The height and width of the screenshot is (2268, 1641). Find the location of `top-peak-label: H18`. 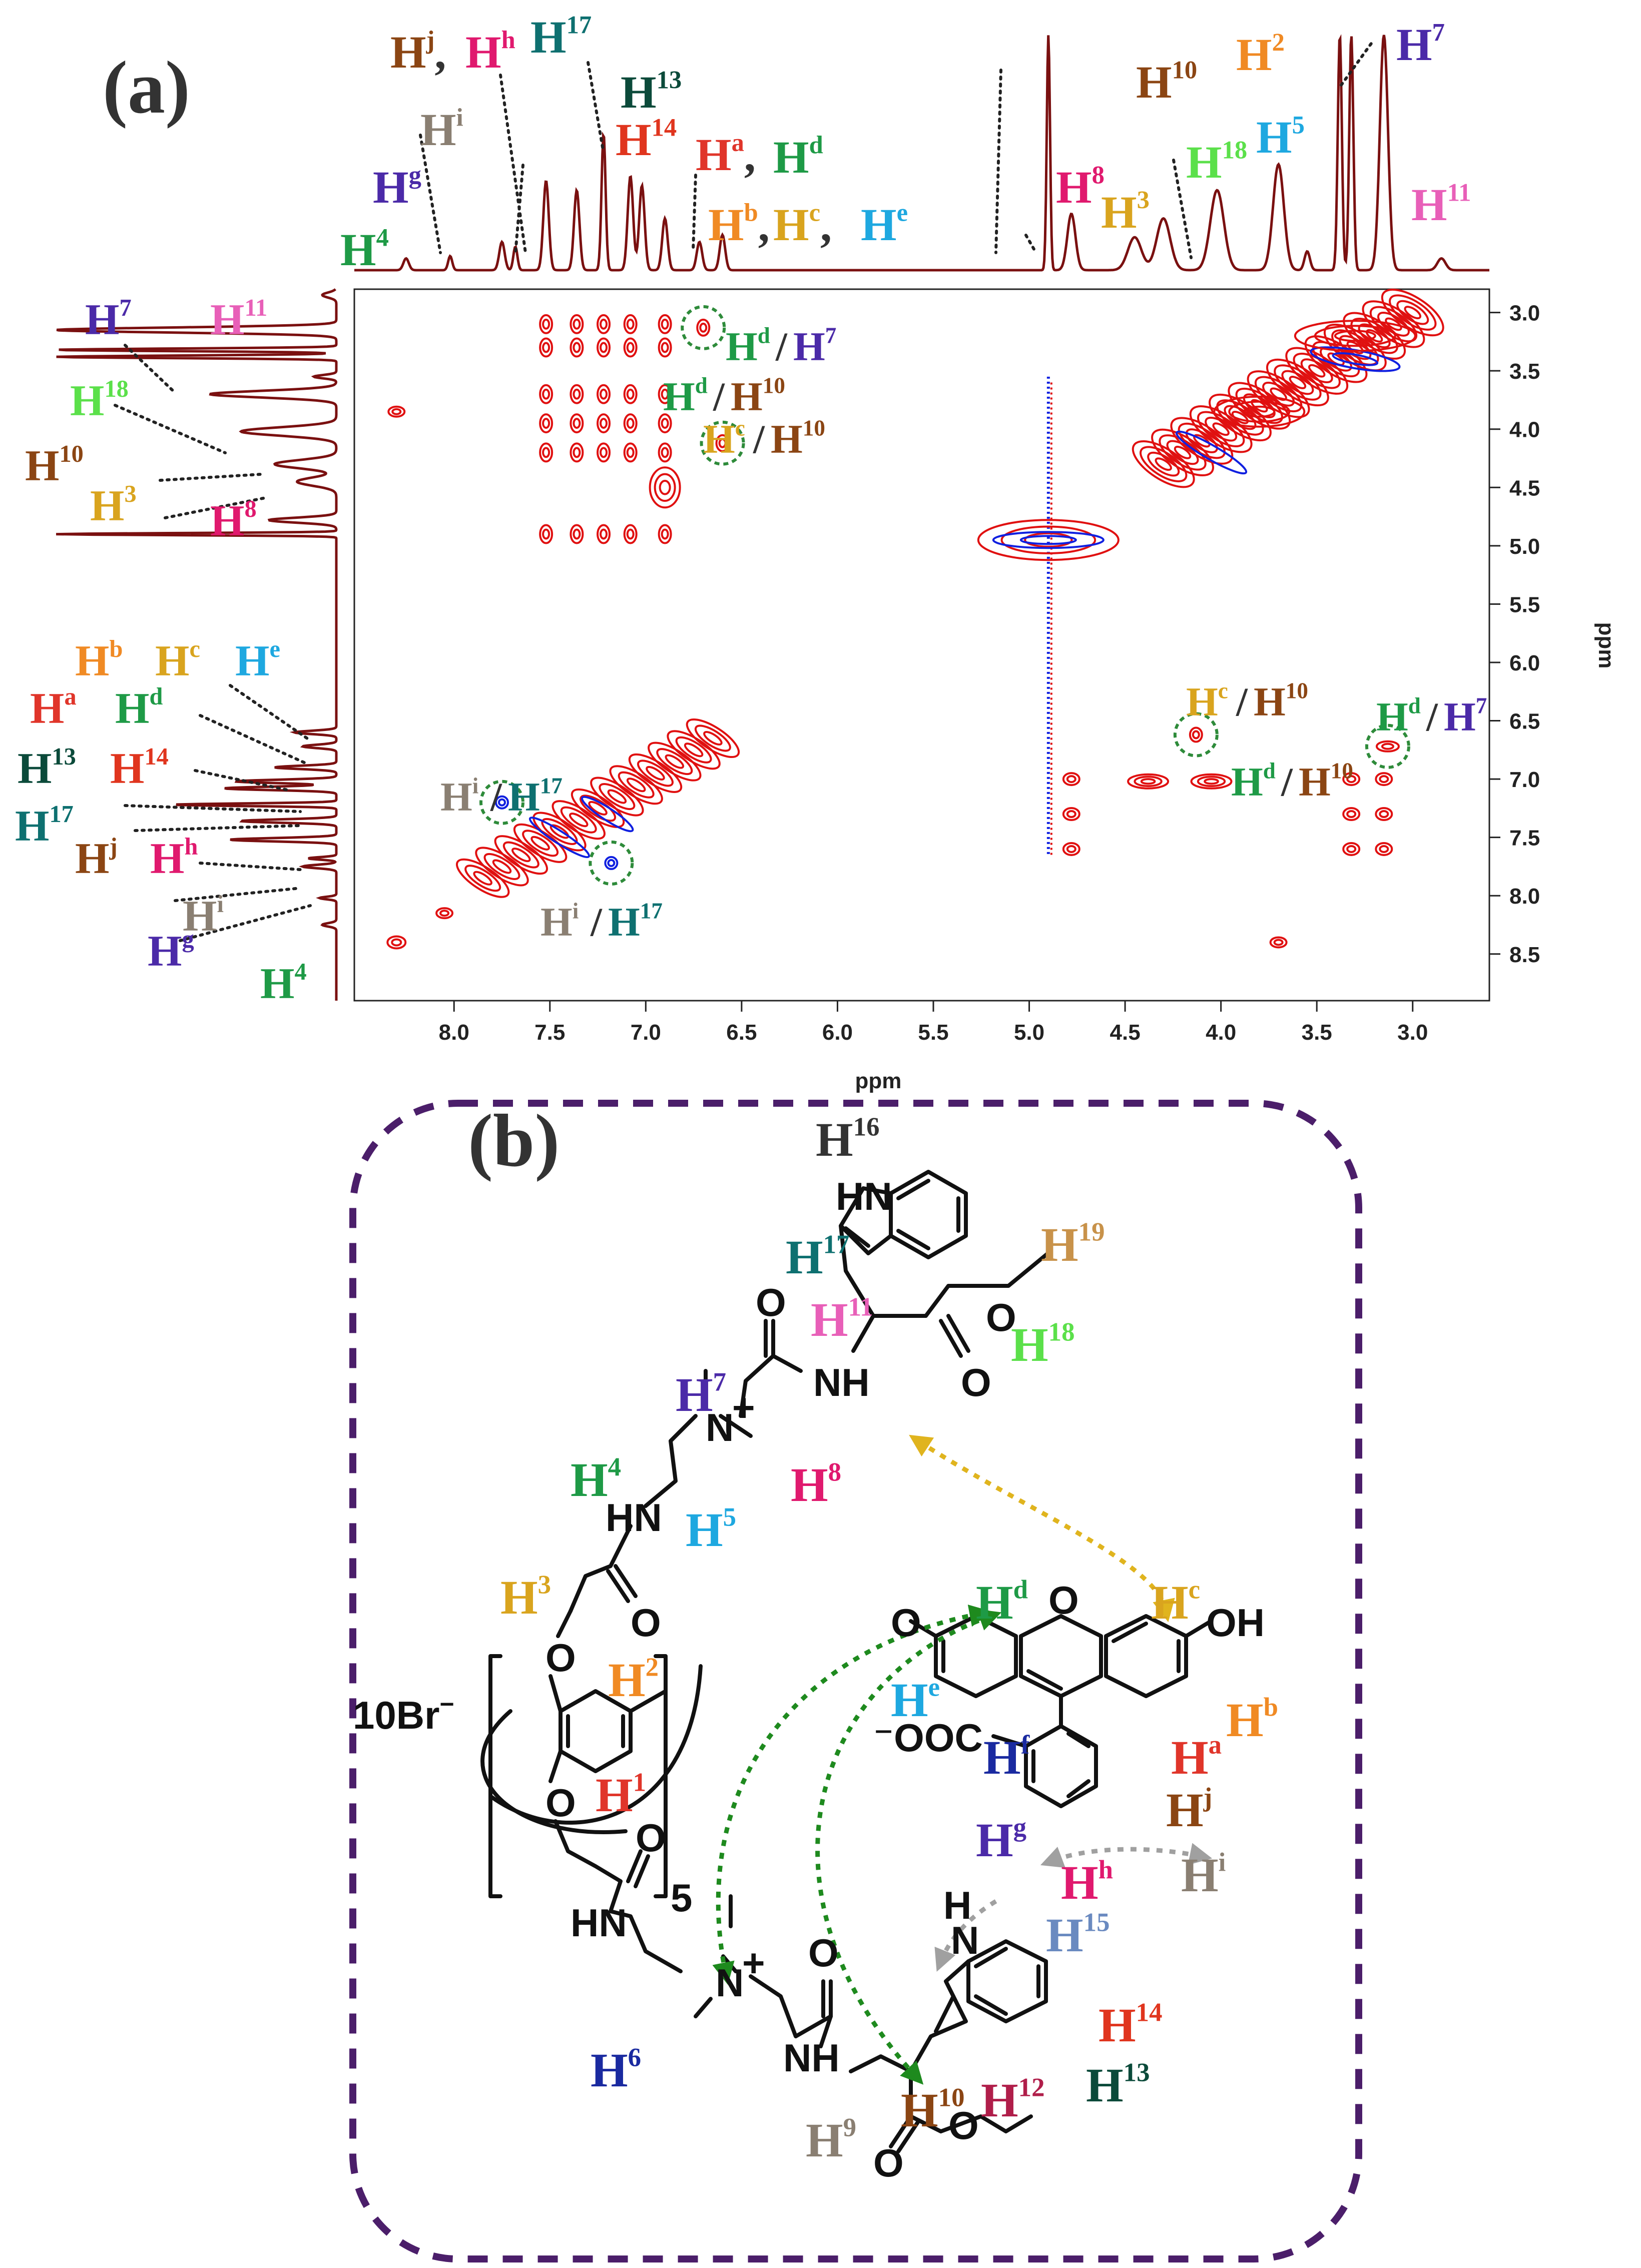

top-peak-label: H18 is located at coordinates (1216, 162).